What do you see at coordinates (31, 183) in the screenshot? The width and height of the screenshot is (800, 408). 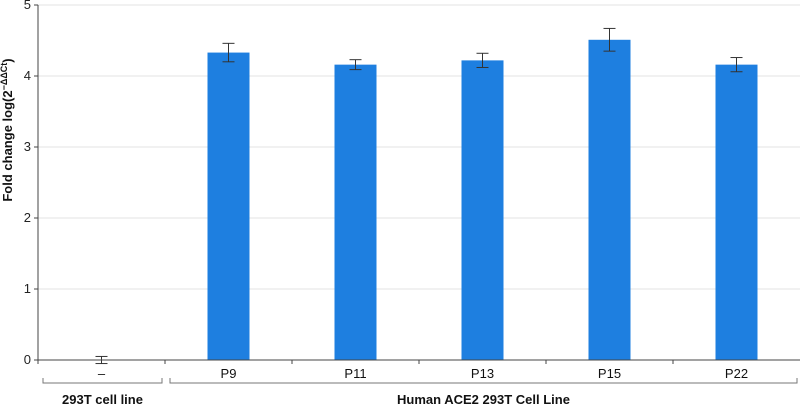 I see `y-tick-labels: 0 1 2 3 4 5` at bounding box center [31, 183].